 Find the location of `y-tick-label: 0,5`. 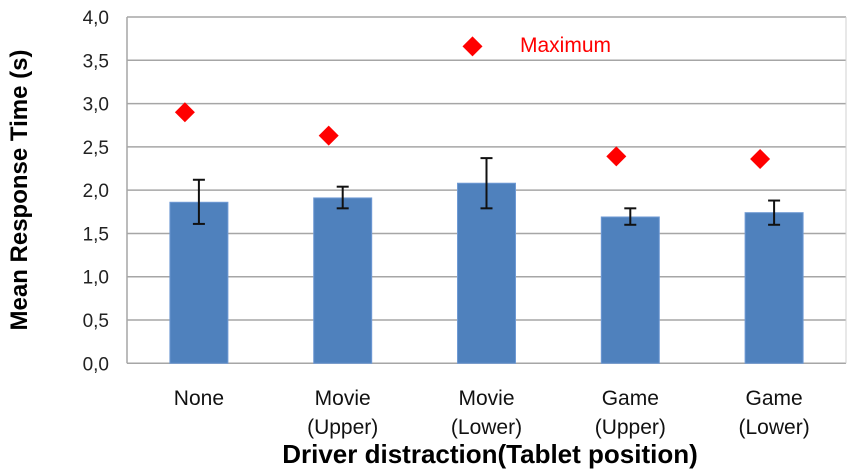

y-tick-label: 0,5 is located at coordinates (96, 321).